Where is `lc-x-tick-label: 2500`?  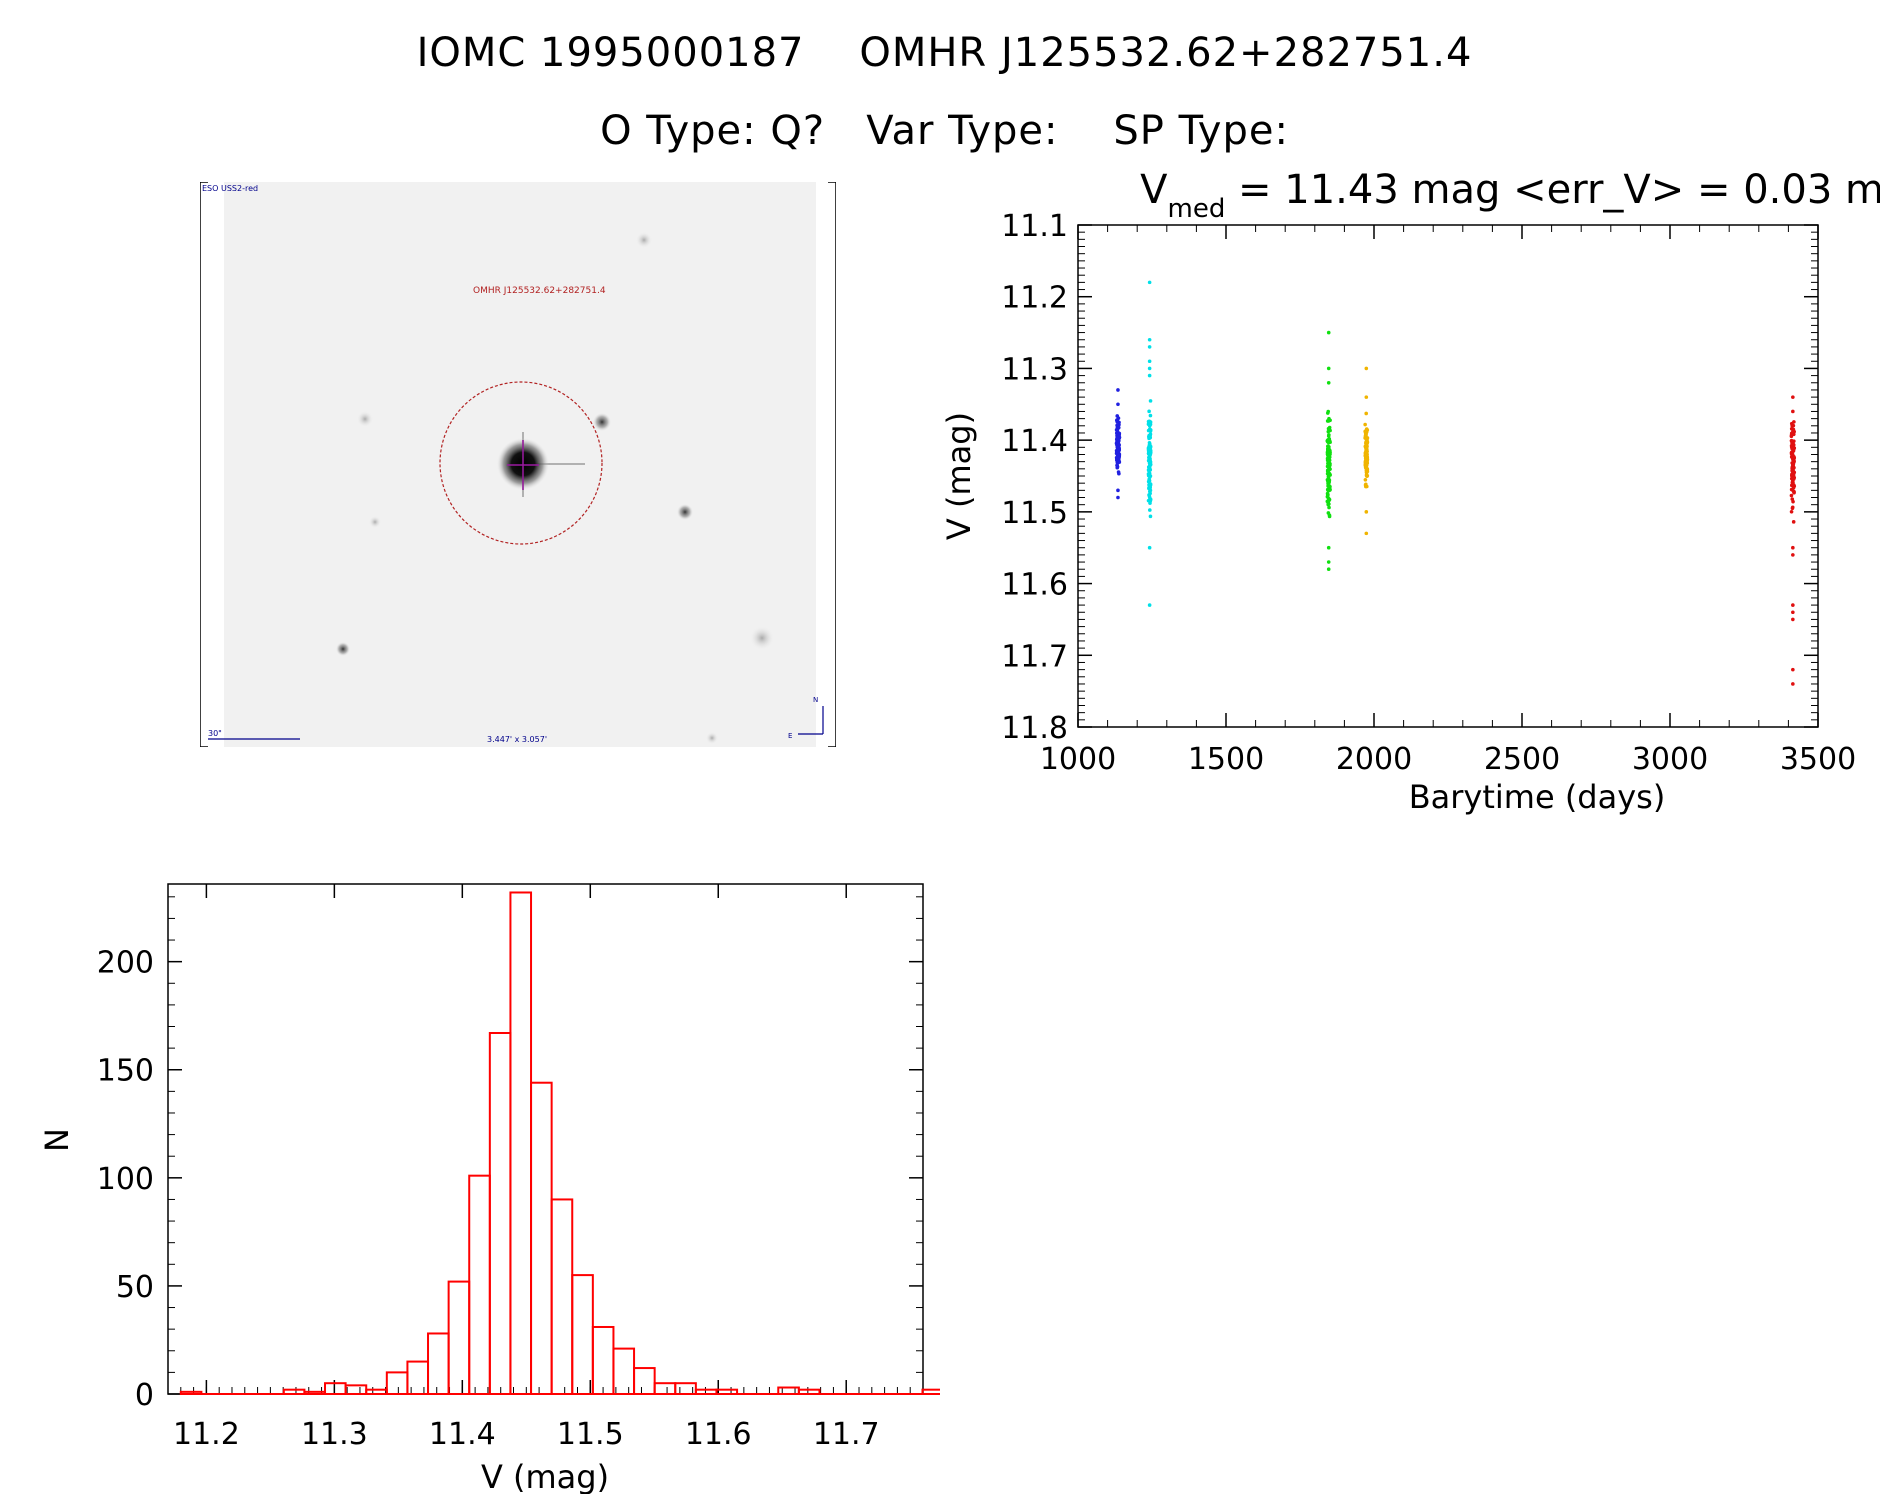 lc-x-tick-label: 2500 is located at coordinates (1522, 759).